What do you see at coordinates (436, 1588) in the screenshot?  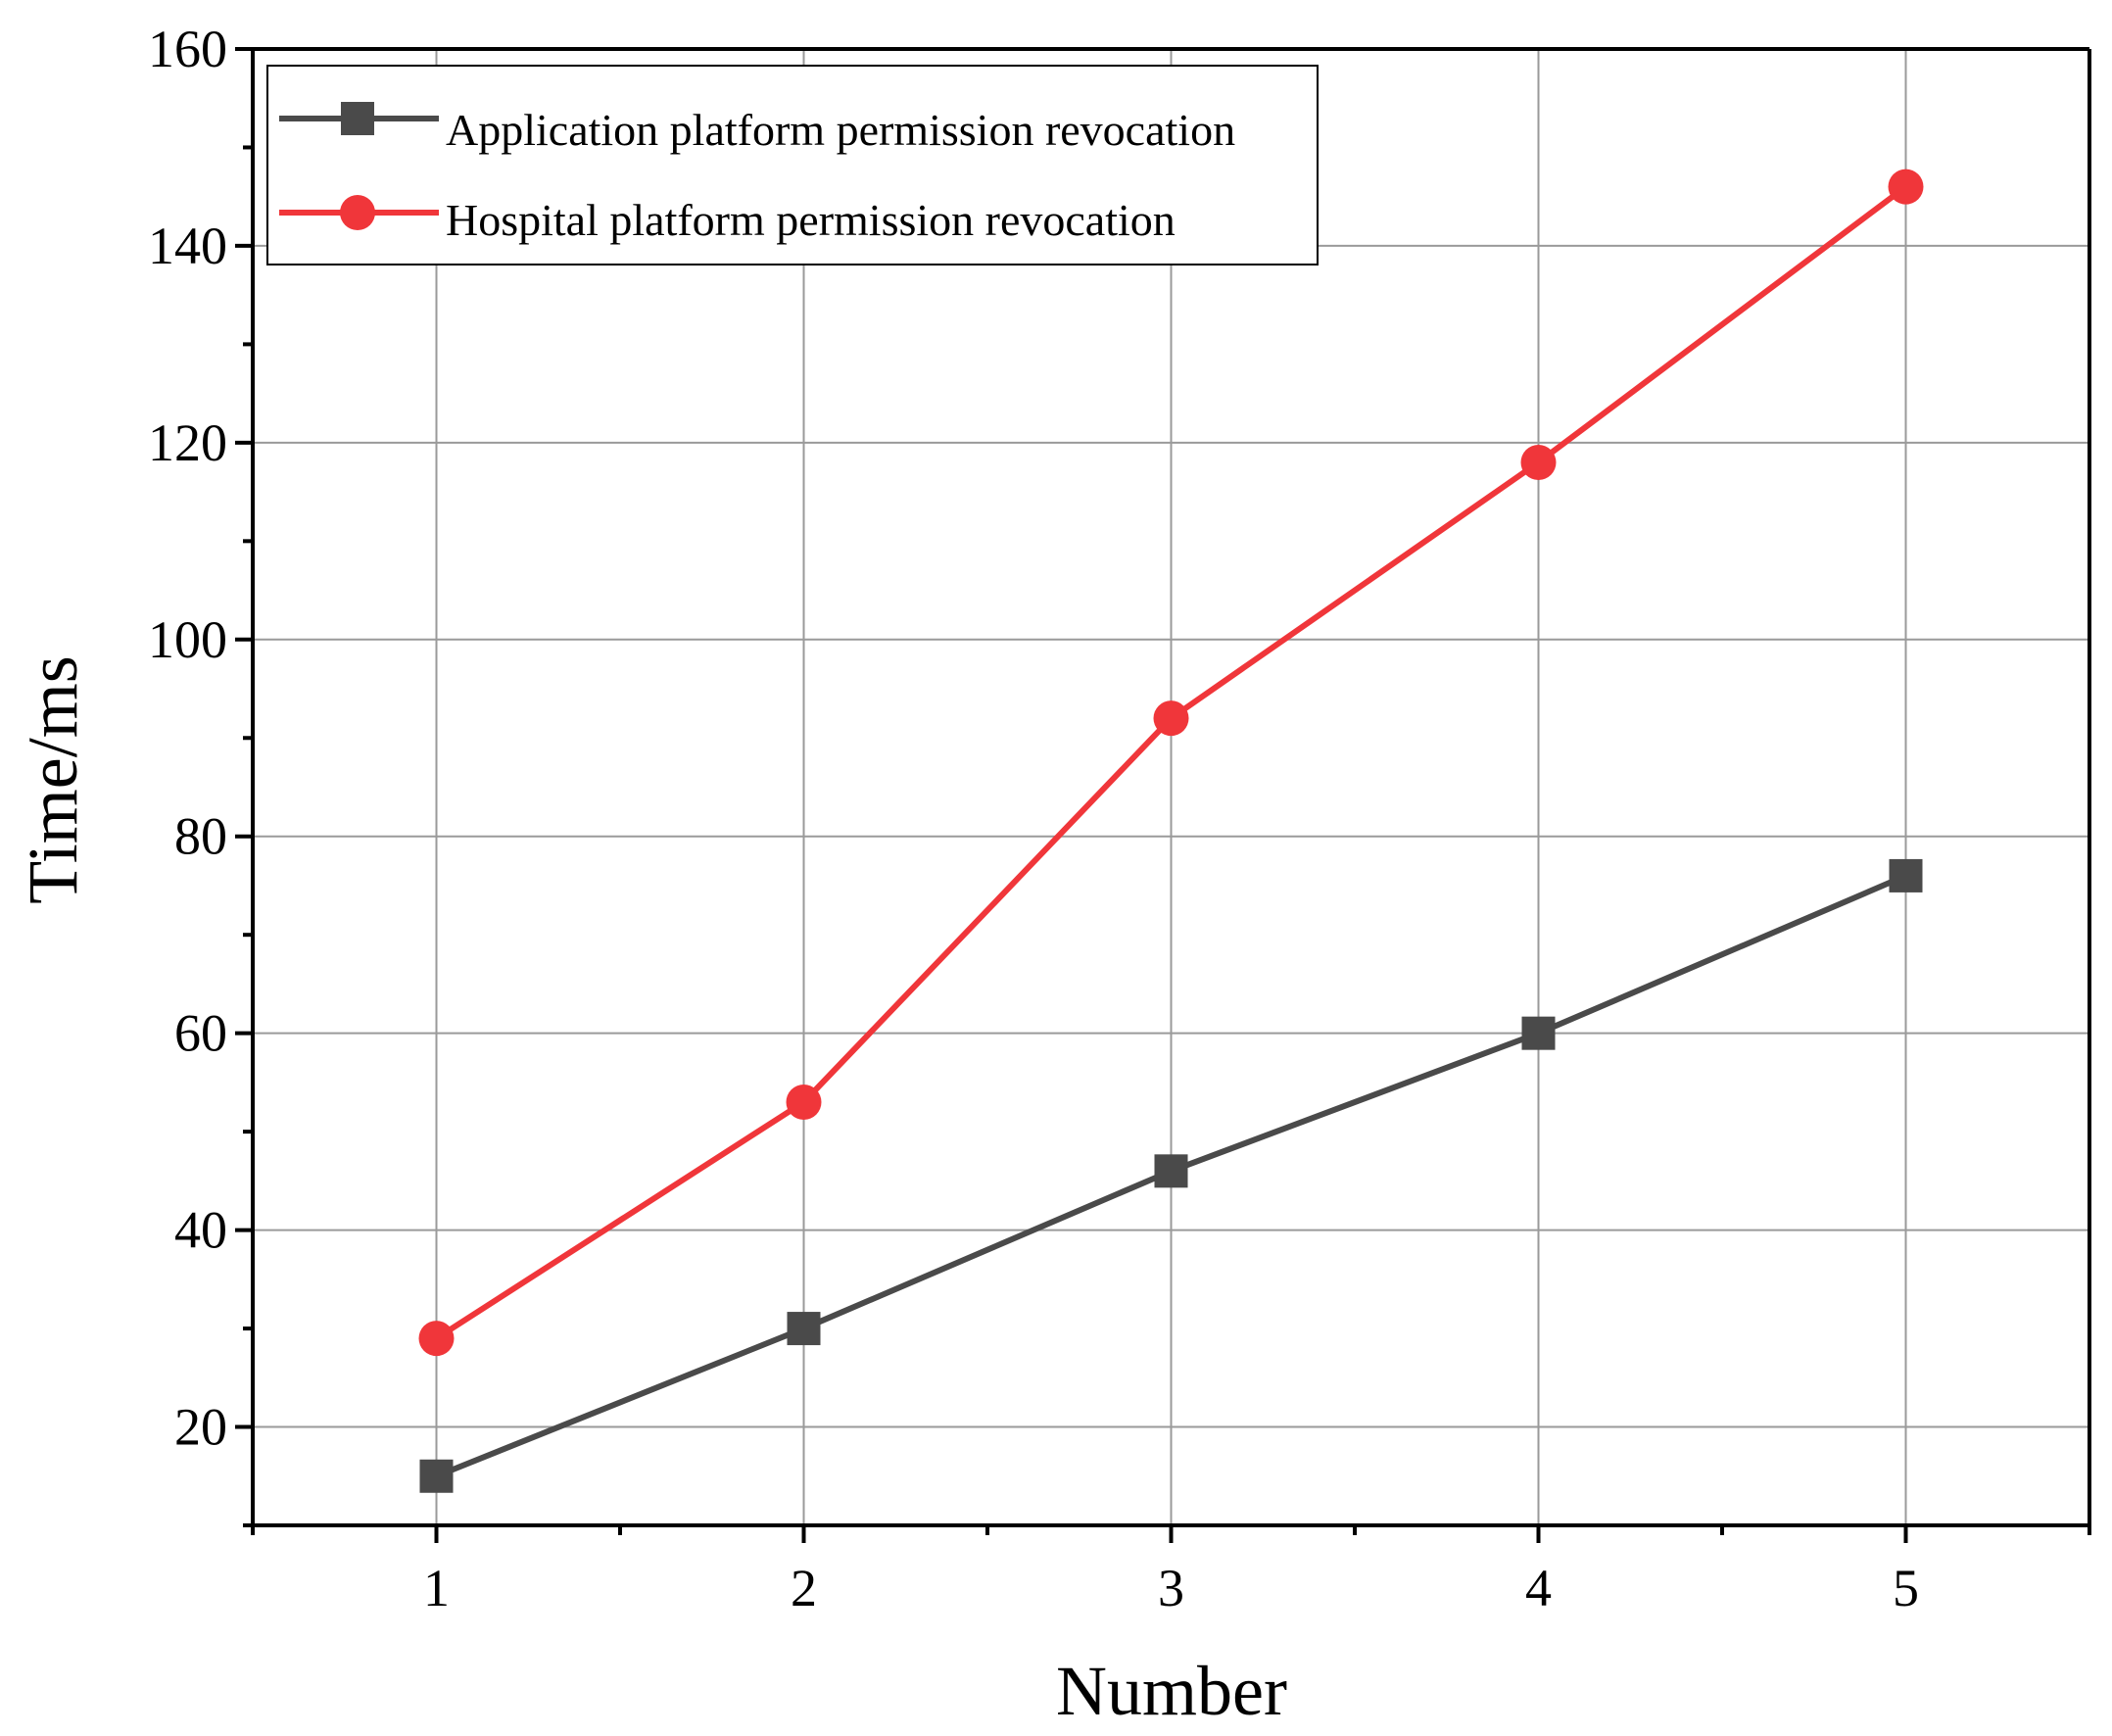 I see `x-tick-label-1: 1` at bounding box center [436, 1588].